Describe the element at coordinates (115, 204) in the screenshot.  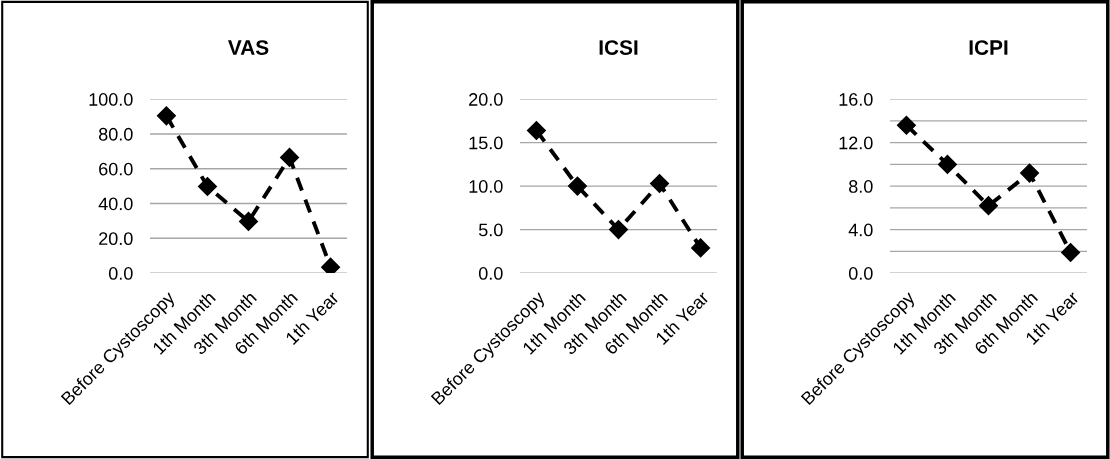
I see `y-tick-label: 40.0` at that location.